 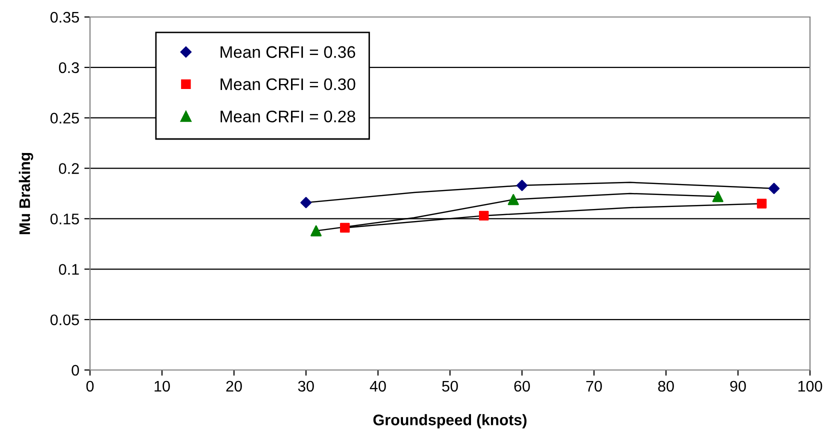 What do you see at coordinates (26, 193) in the screenshot?
I see `y-axis-title: Mu Braking` at bounding box center [26, 193].